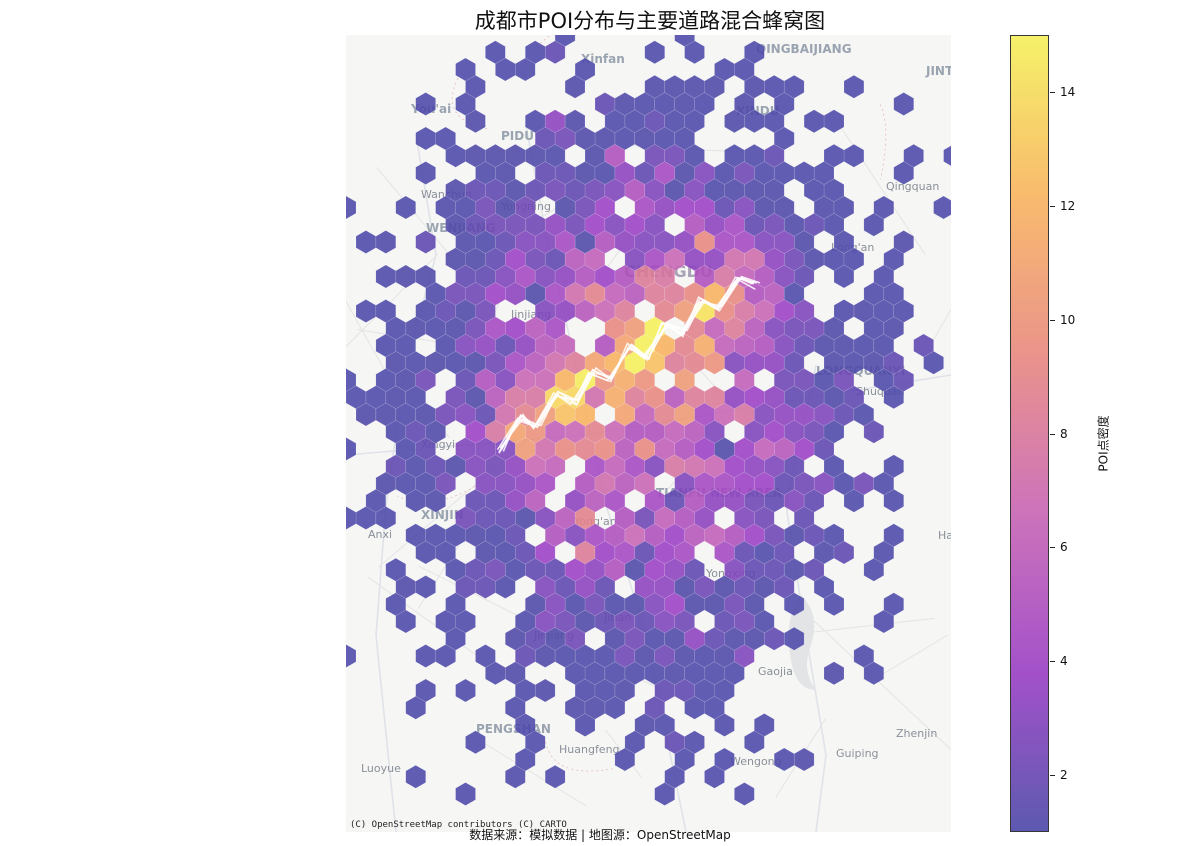 The image size is (1200, 846). What do you see at coordinates (1068, 91) in the screenshot?
I see `colorbar-tick-label: 14` at bounding box center [1068, 91].